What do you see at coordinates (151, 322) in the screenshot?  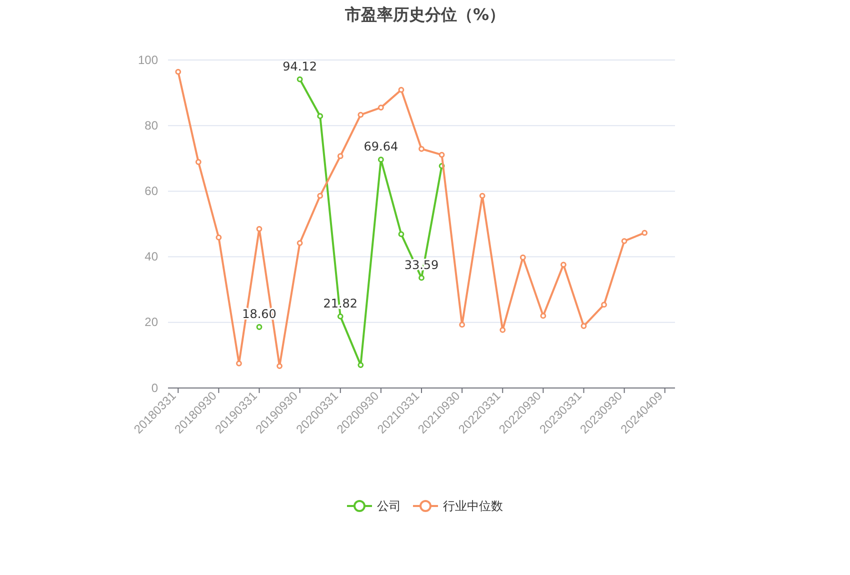 I see `y-tick-label: 20` at bounding box center [151, 322].